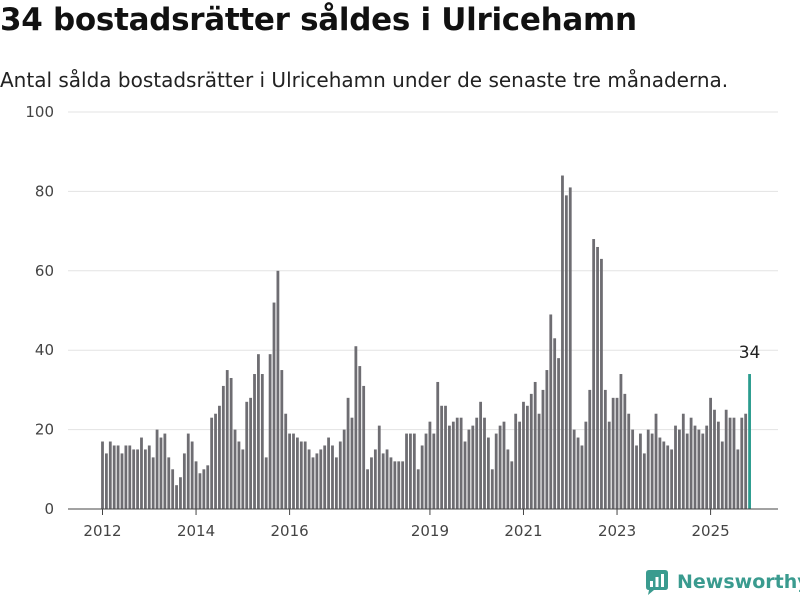  Describe the element at coordinates (39, 112) in the screenshot. I see `y-tick-label: 100` at that location.